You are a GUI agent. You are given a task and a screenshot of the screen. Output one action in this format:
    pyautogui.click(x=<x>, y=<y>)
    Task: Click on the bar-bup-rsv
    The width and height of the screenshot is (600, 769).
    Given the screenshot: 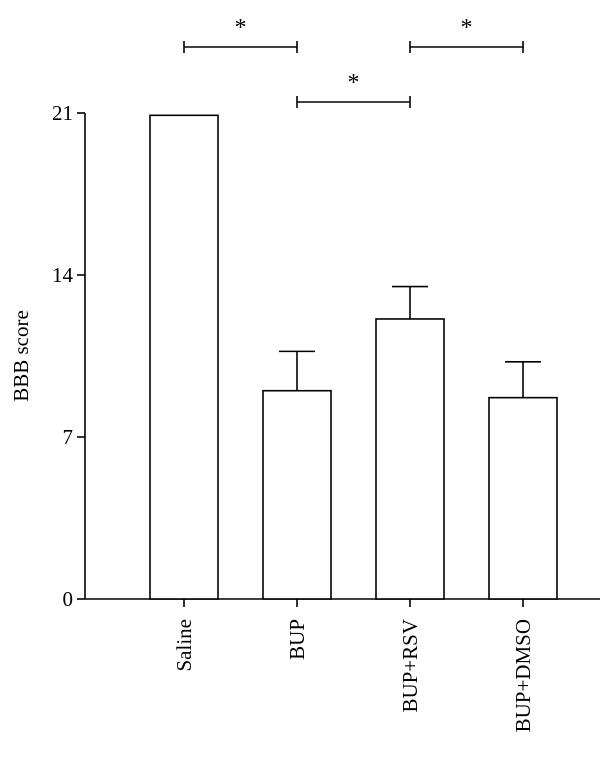 What is the action you would take?
    pyautogui.click(x=410, y=459)
    